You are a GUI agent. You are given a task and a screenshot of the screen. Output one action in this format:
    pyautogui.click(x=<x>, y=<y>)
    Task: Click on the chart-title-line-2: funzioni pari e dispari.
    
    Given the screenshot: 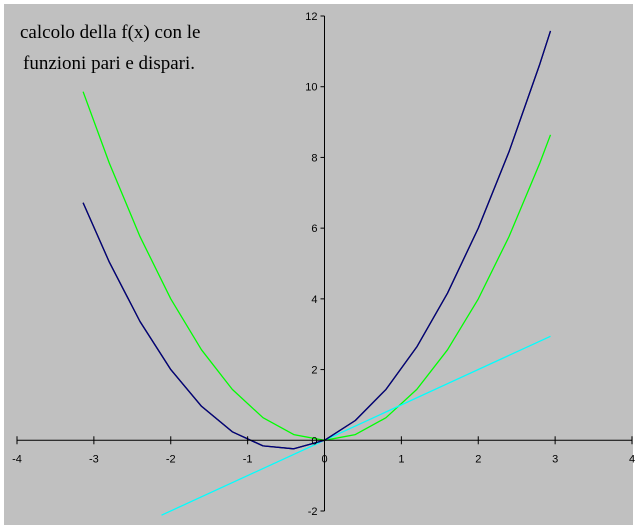 What is the action you would take?
    pyautogui.click(x=109, y=63)
    